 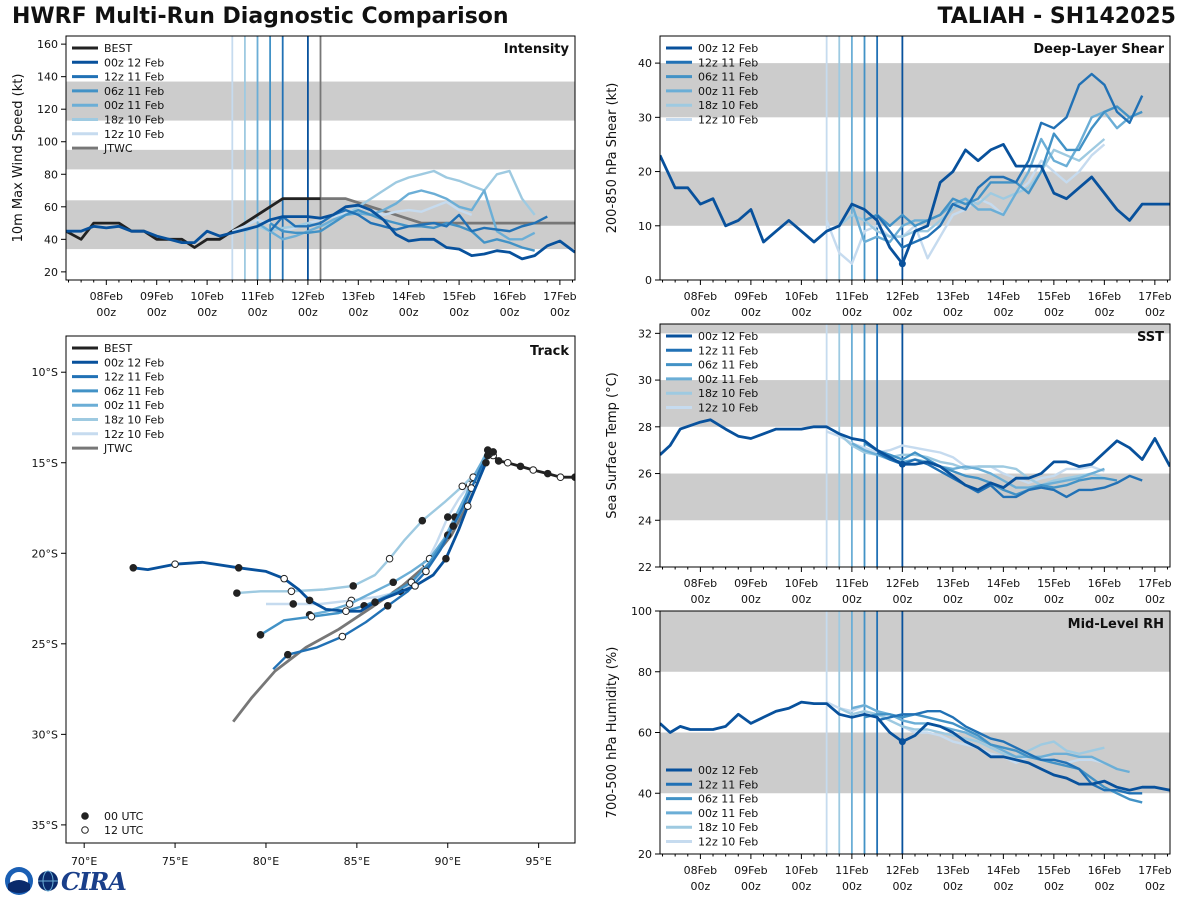 What do you see at coordinates (902, 583) in the screenshot?
I see `x-tick-label: 12Feb` at bounding box center [902, 583].